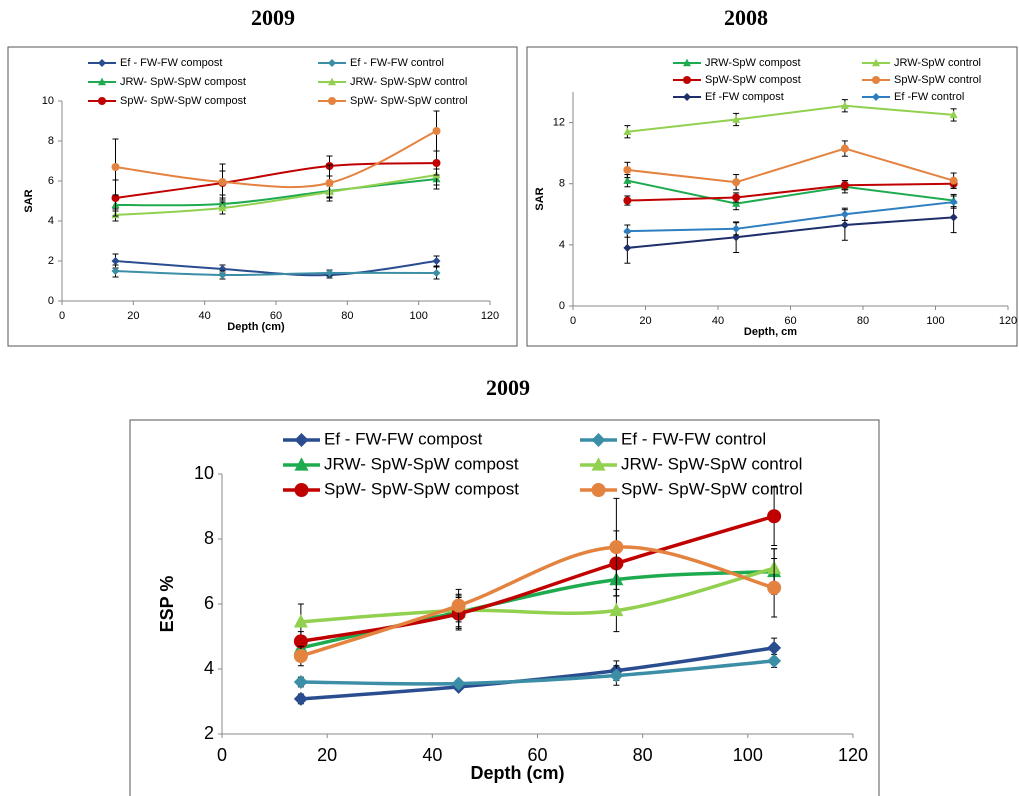 The width and height of the screenshot is (1019, 796). I want to click on y-axis-label: SAR, so click(540, 198).